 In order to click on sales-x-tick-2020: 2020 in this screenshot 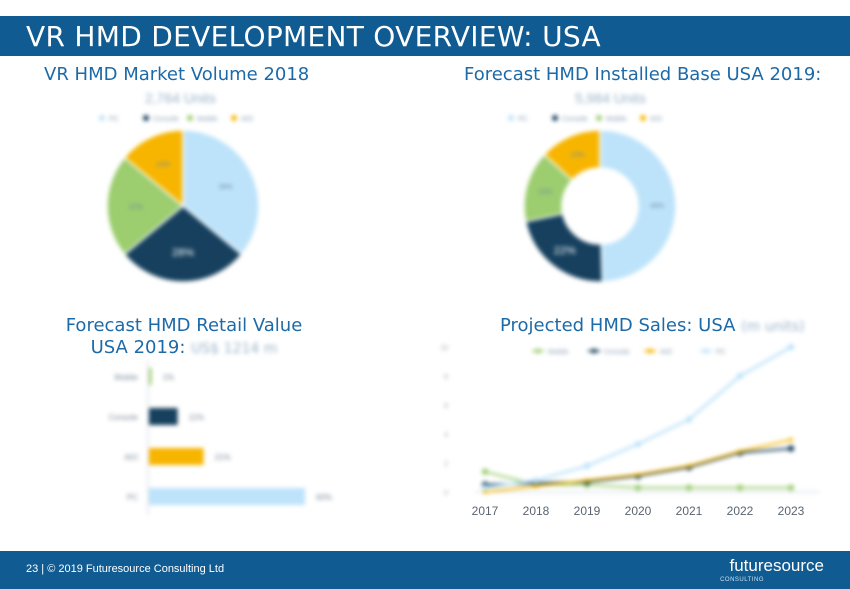, I will do `click(638, 511)`.